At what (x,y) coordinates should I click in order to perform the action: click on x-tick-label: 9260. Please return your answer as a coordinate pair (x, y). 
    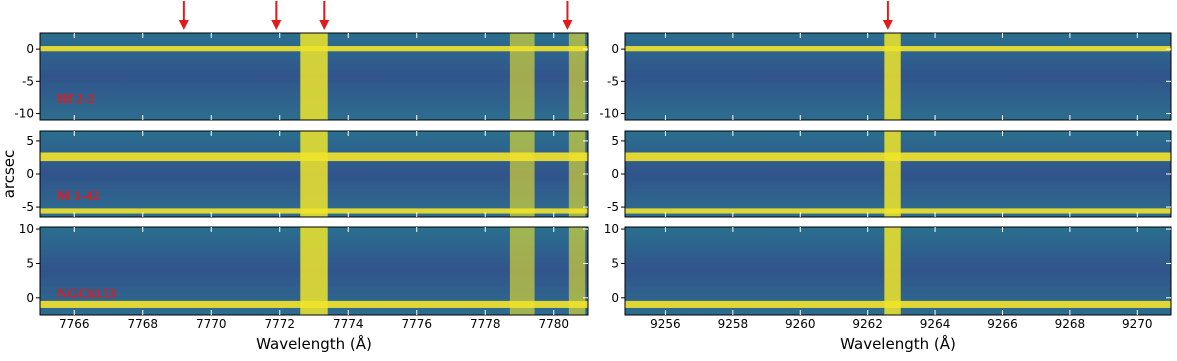
    Looking at the image, I should click on (800, 324).